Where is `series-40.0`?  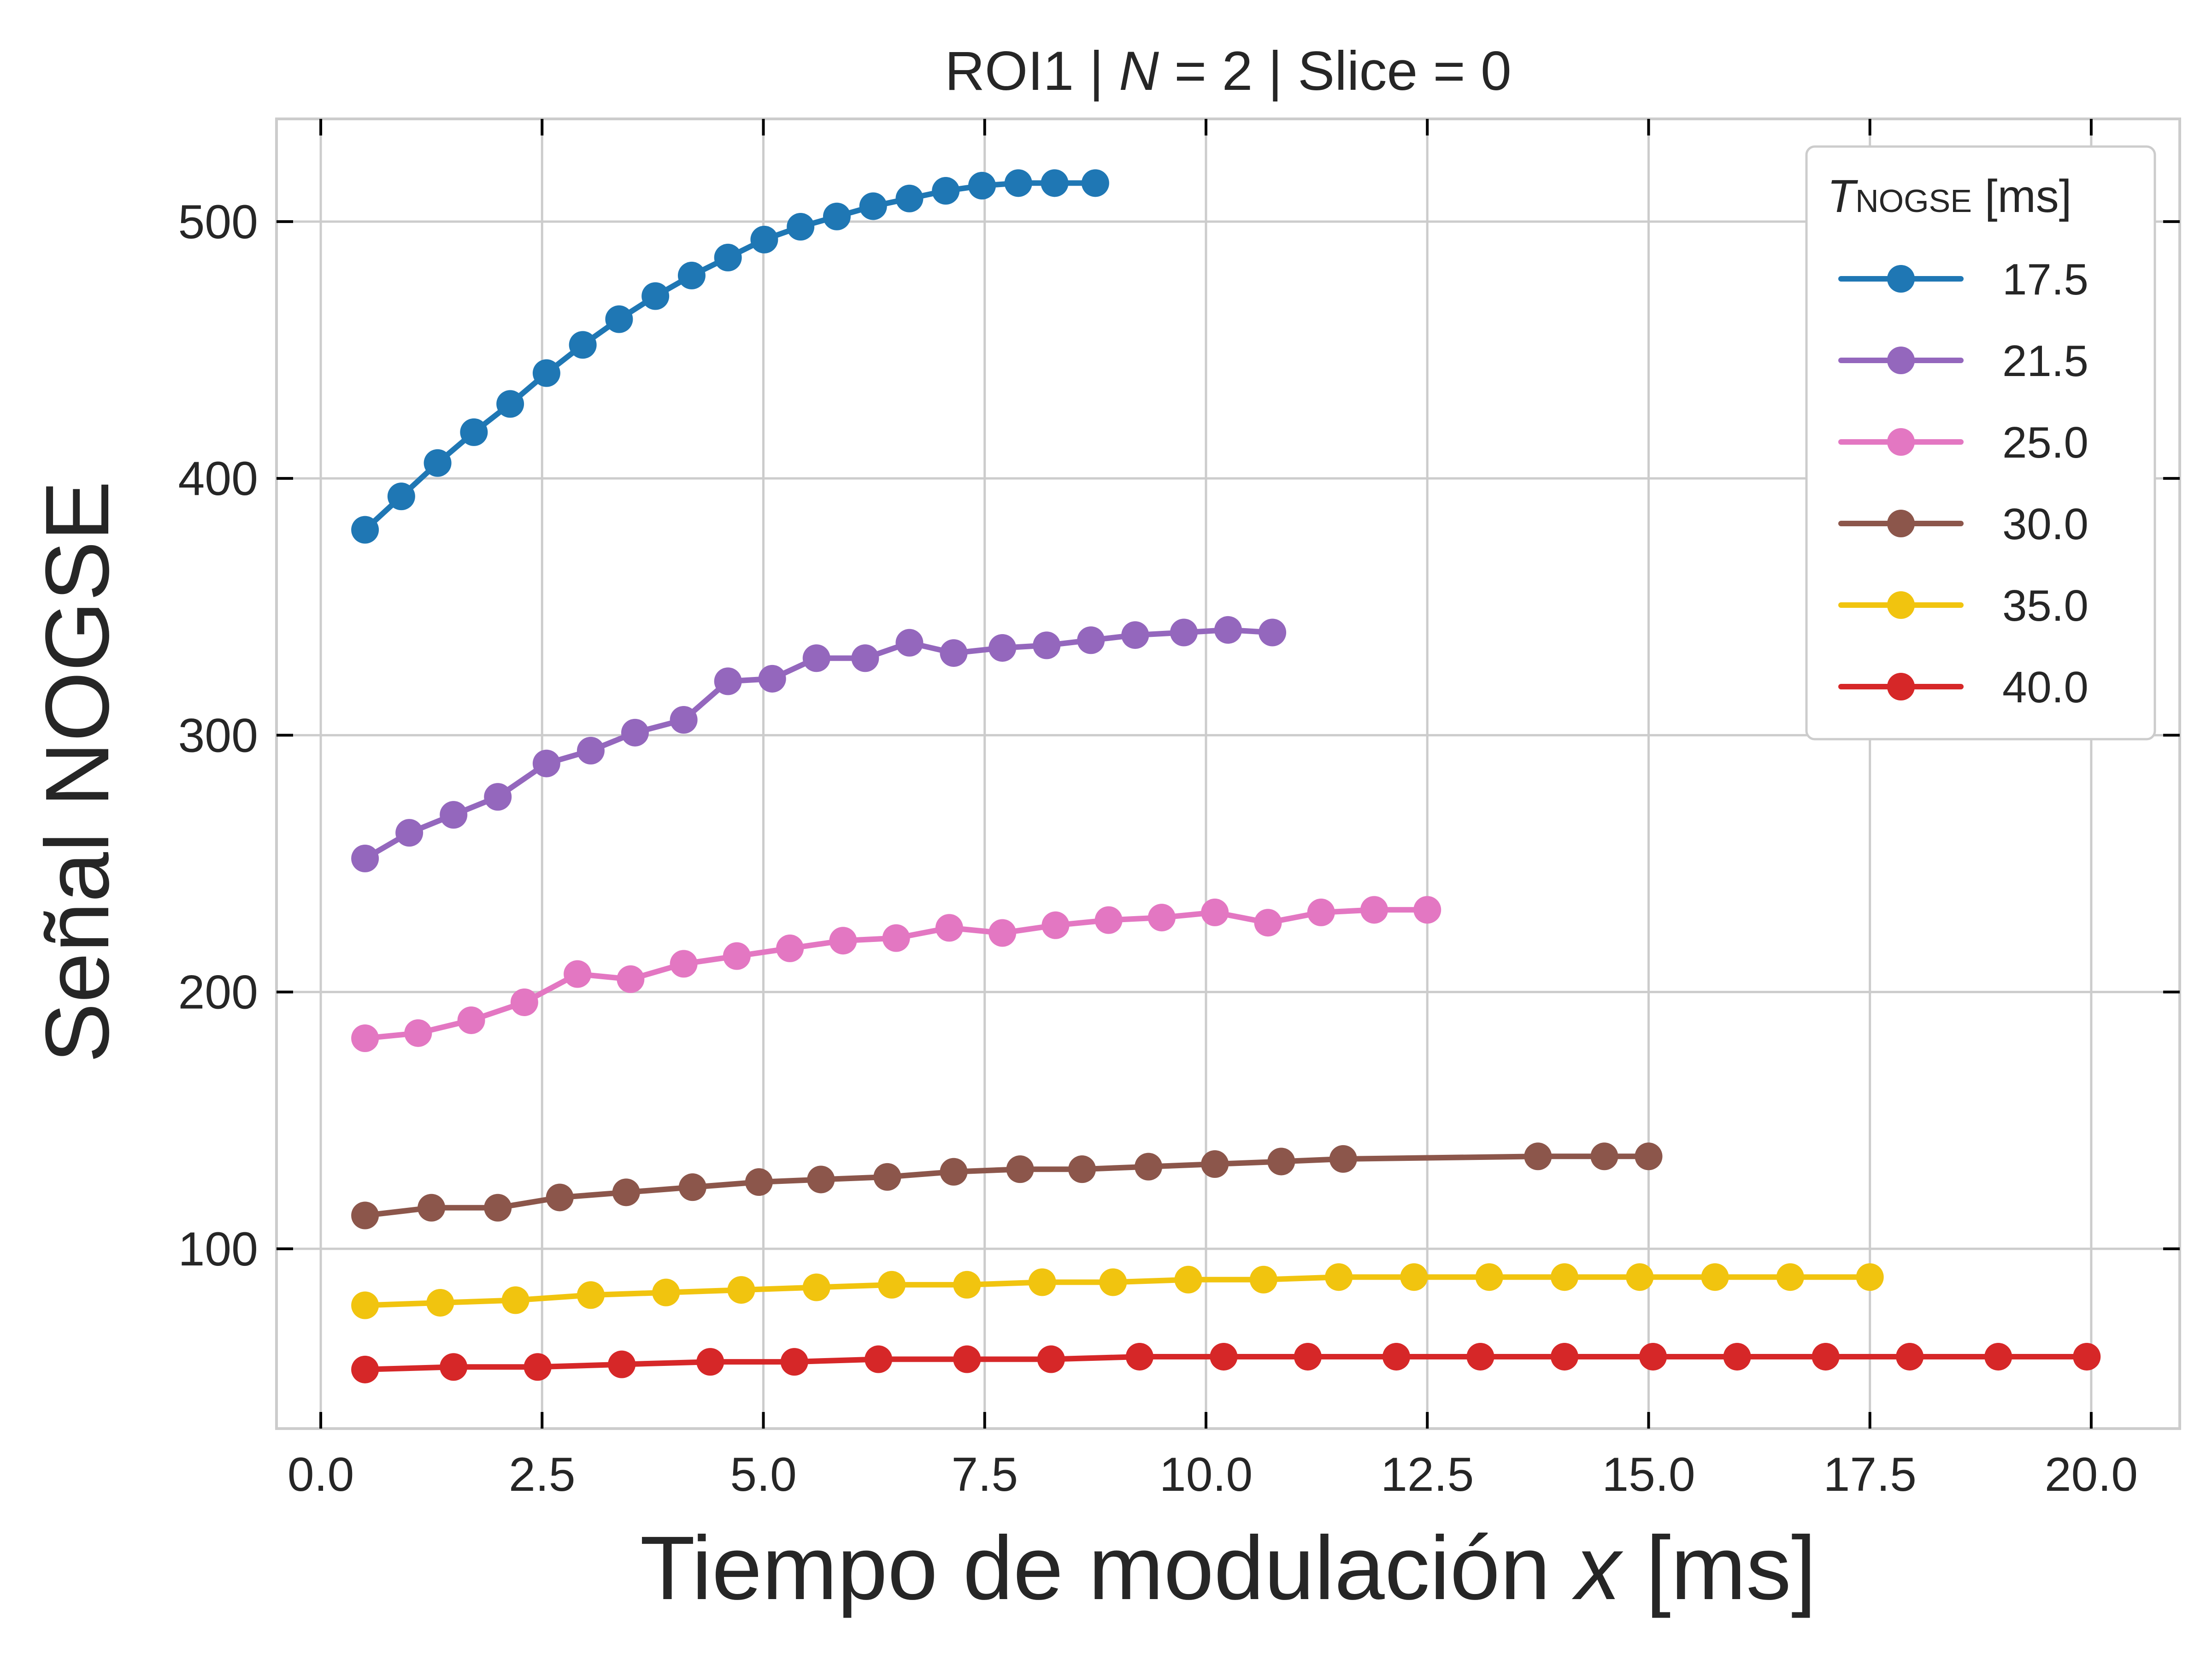 series-40.0 is located at coordinates (1226, 1362).